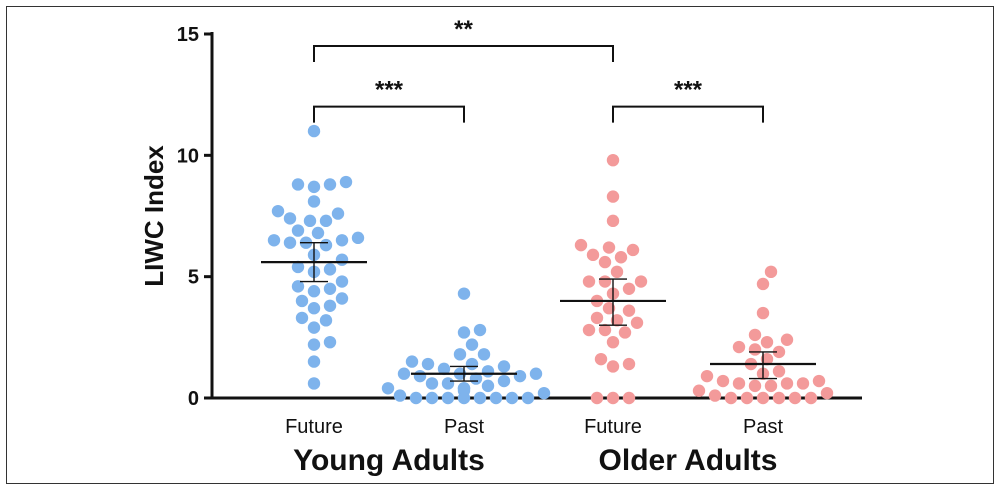  I want to click on y-tick-label: 5, so click(193, 278).